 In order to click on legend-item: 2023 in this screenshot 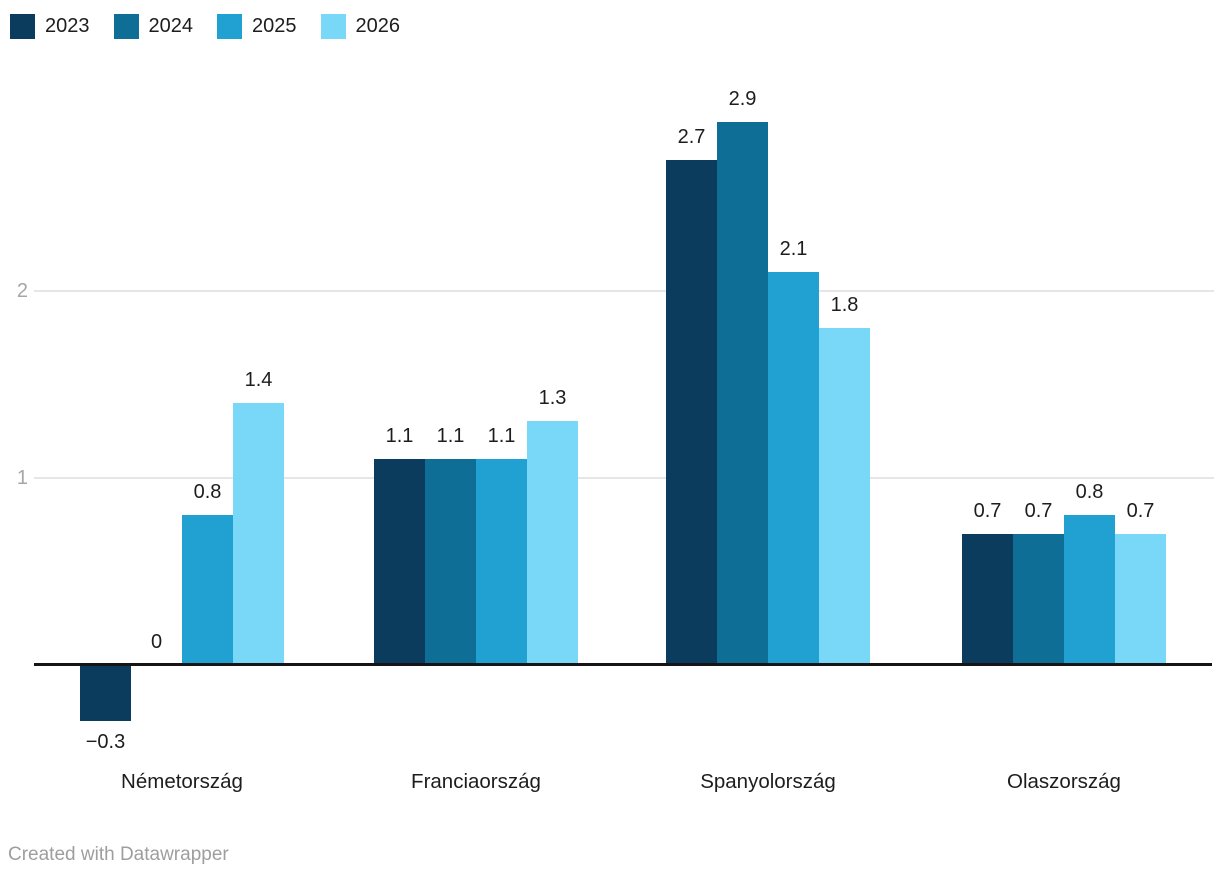, I will do `click(50, 26)`.